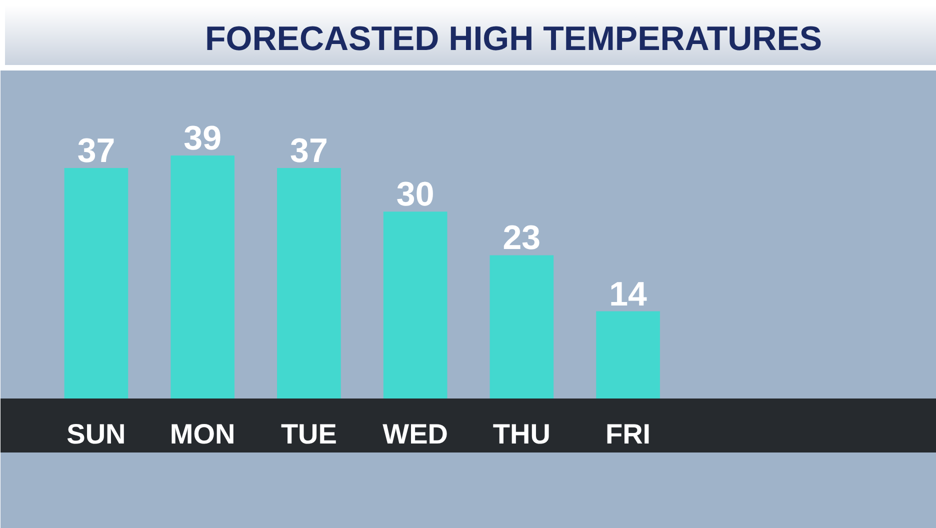 The width and height of the screenshot is (936, 528). What do you see at coordinates (308, 434) in the screenshot?
I see `x-tick-label: TUE` at bounding box center [308, 434].